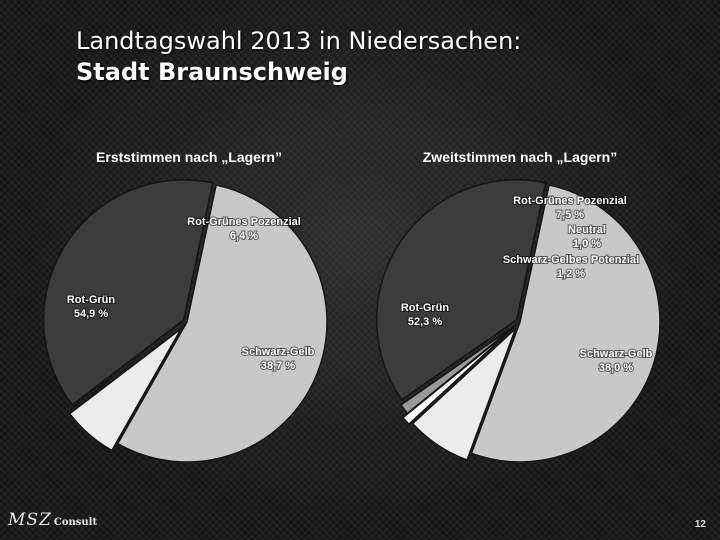 This screenshot has width=720, height=540. I want to click on chart-title: Erststimmen nach „Lagern”, so click(189, 157).